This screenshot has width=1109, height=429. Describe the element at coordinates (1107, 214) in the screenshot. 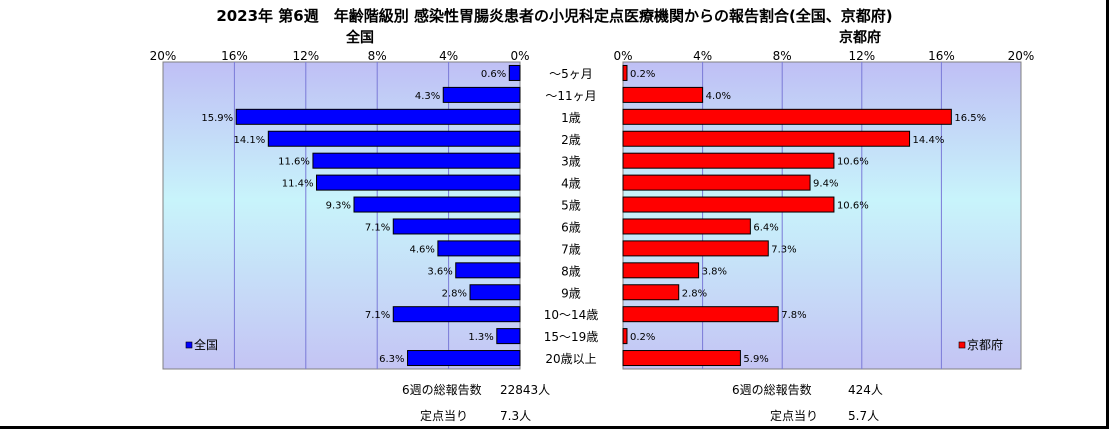

I see `right-border` at that location.